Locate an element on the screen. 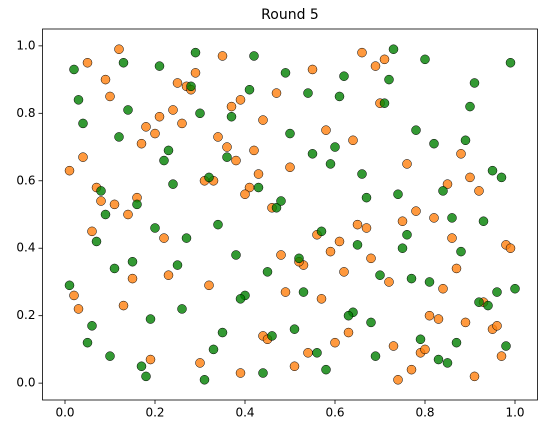  x-tick-label: 0.2 is located at coordinates (154, 413).